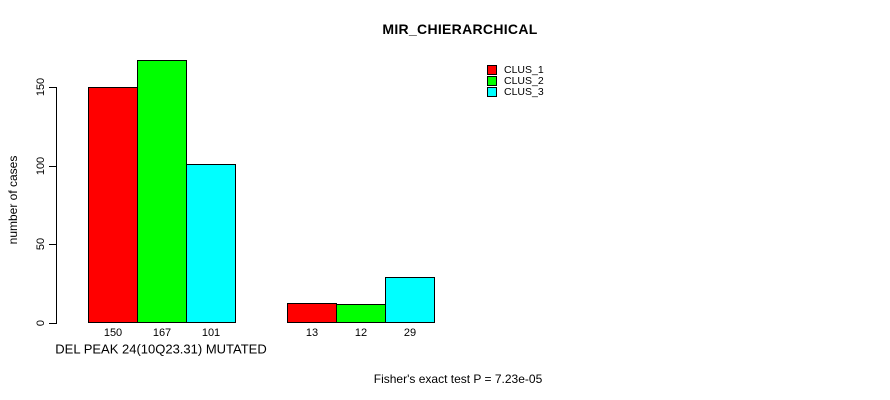 This screenshot has width=890, height=400. What do you see at coordinates (410, 333) in the screenshot?
I see `bar-value-label: 29` at bounding box center [410, 333].